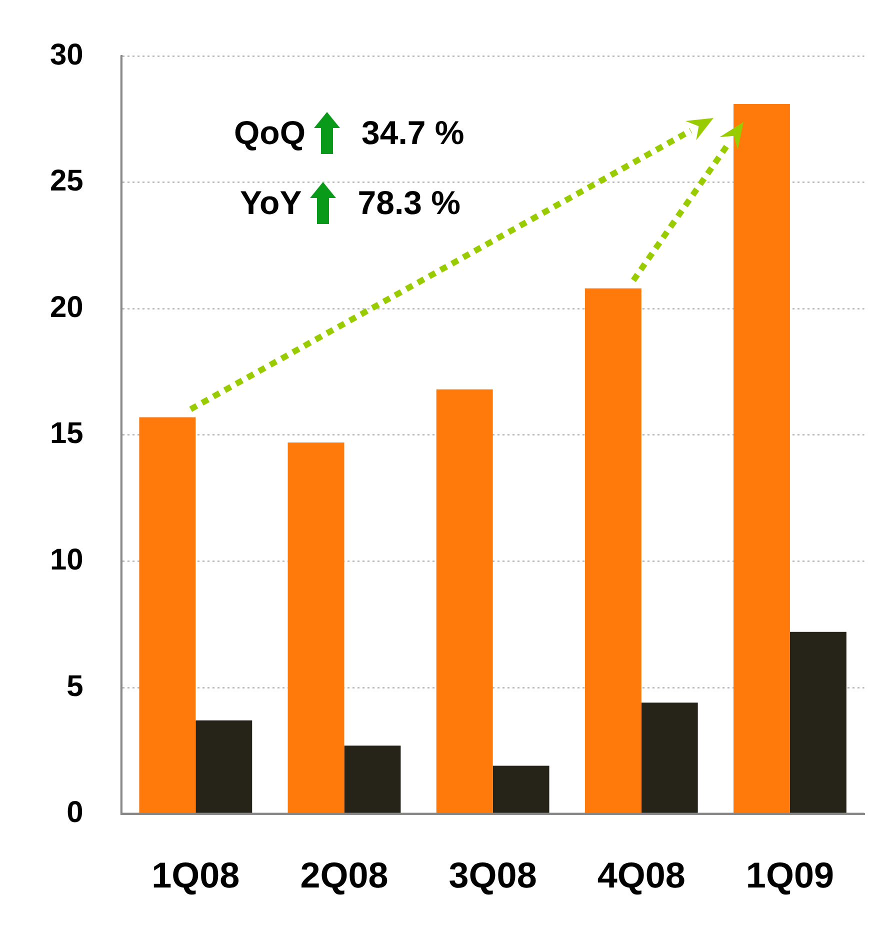 This screenshot has width=876, height=949. I want to click on y-tick-label: 25, so click(67, 181).